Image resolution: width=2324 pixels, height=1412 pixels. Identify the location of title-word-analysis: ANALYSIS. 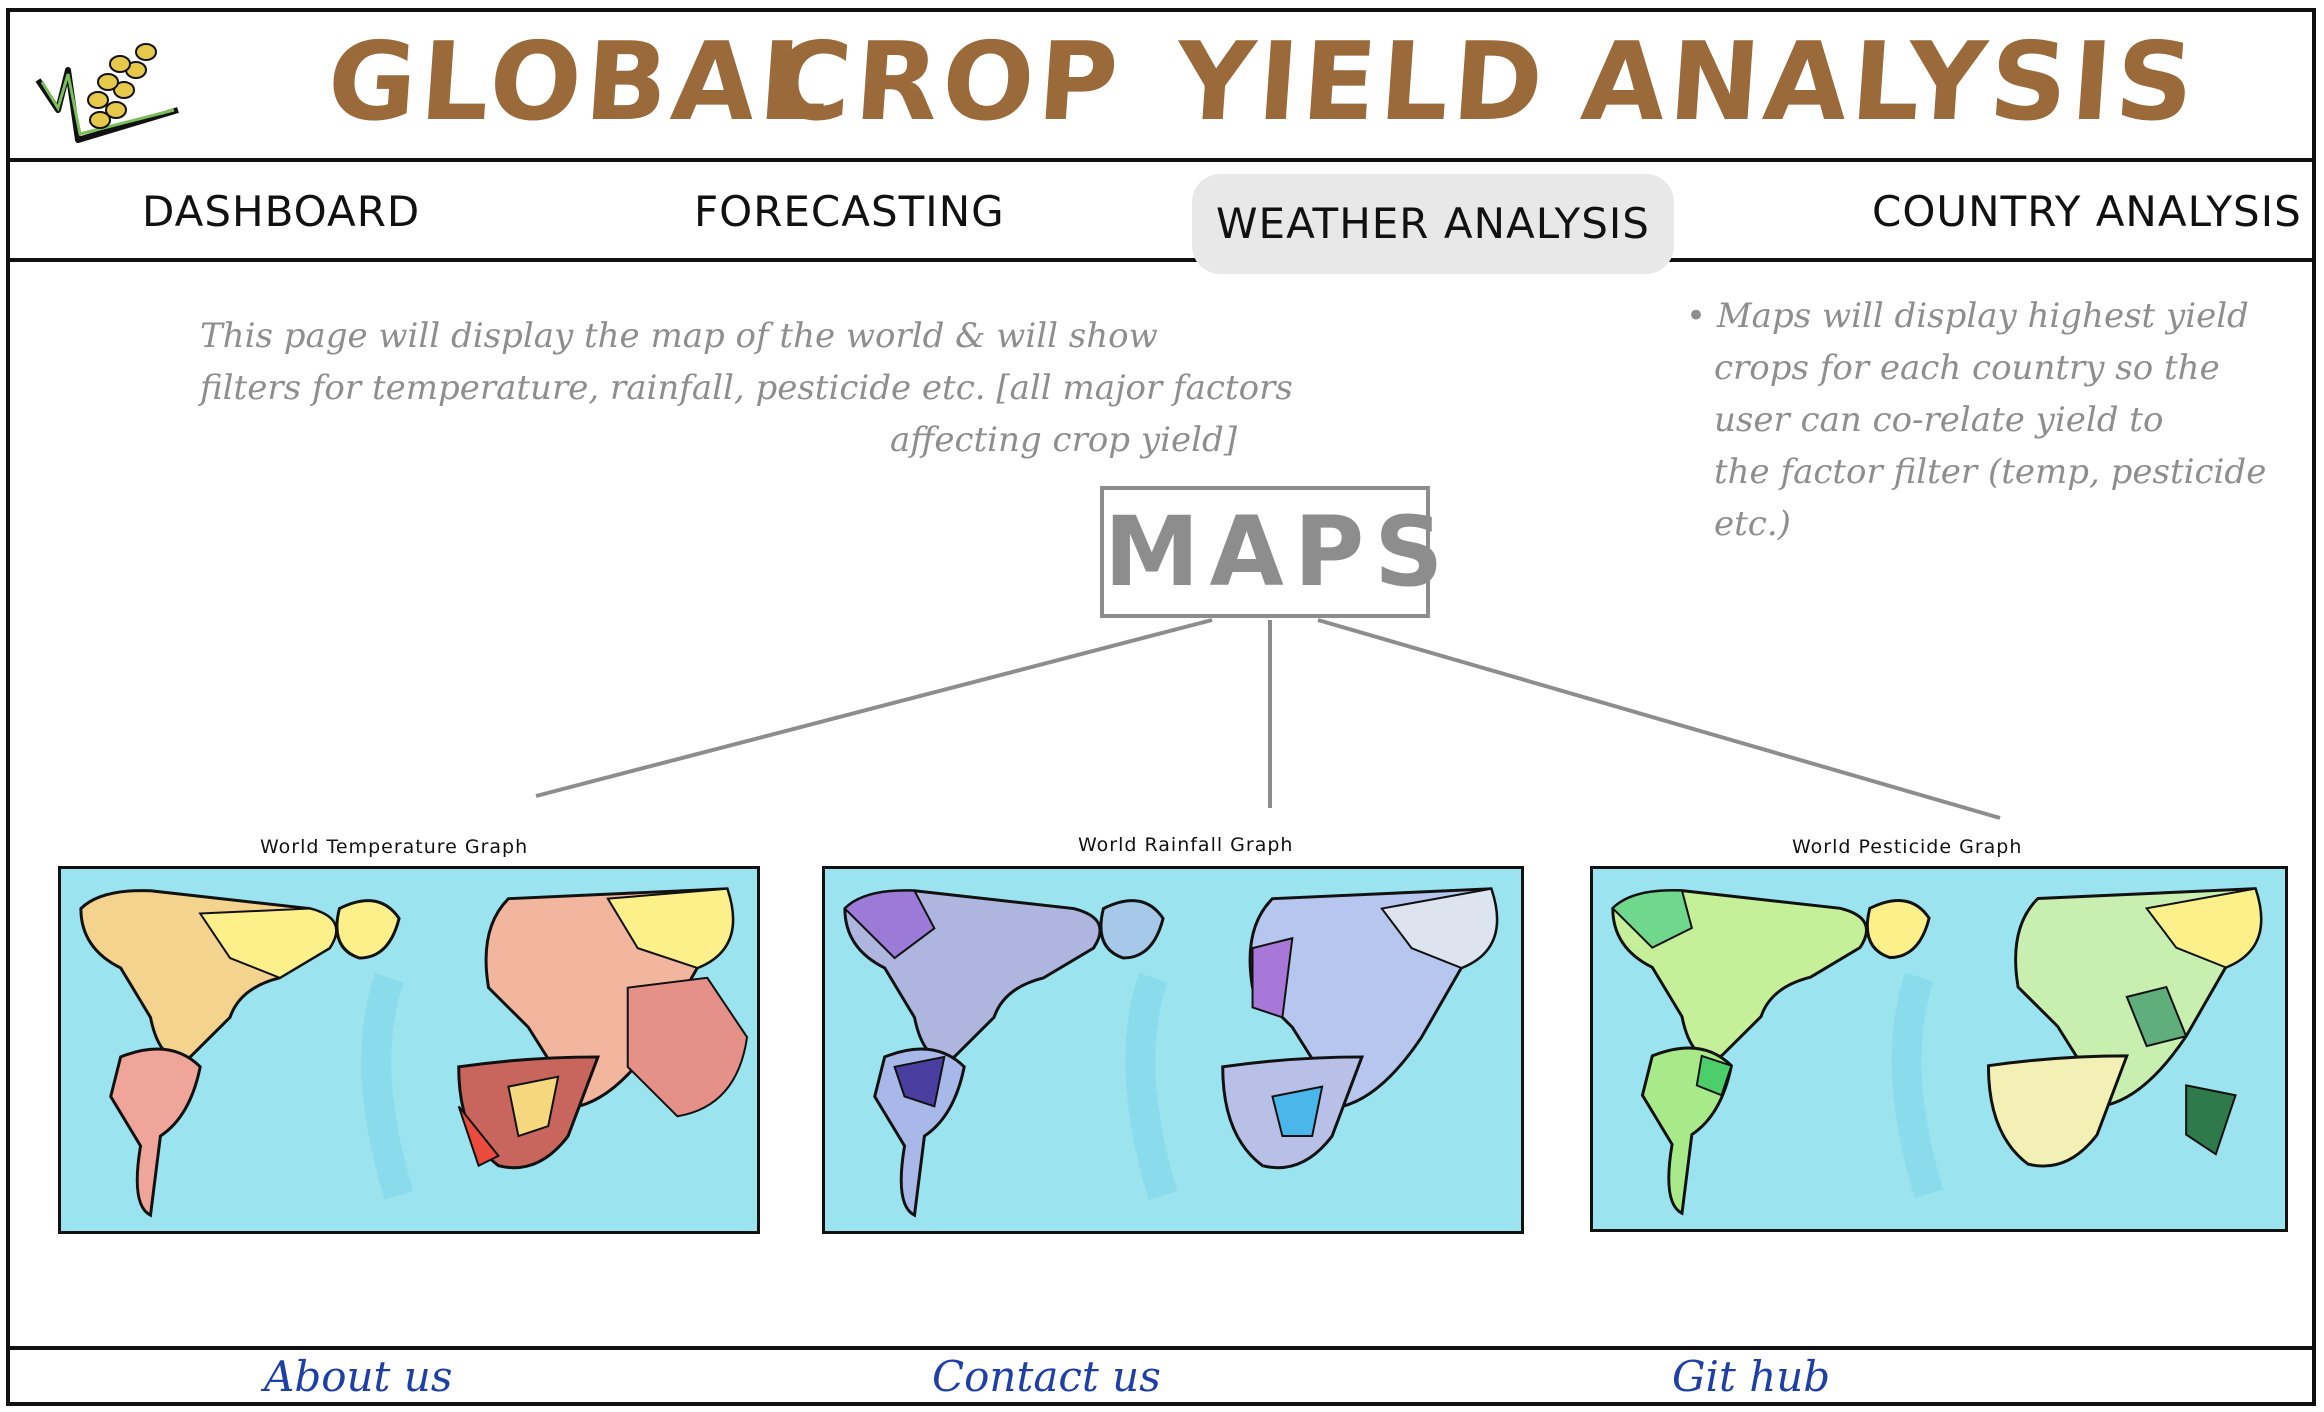
(1889, 82).